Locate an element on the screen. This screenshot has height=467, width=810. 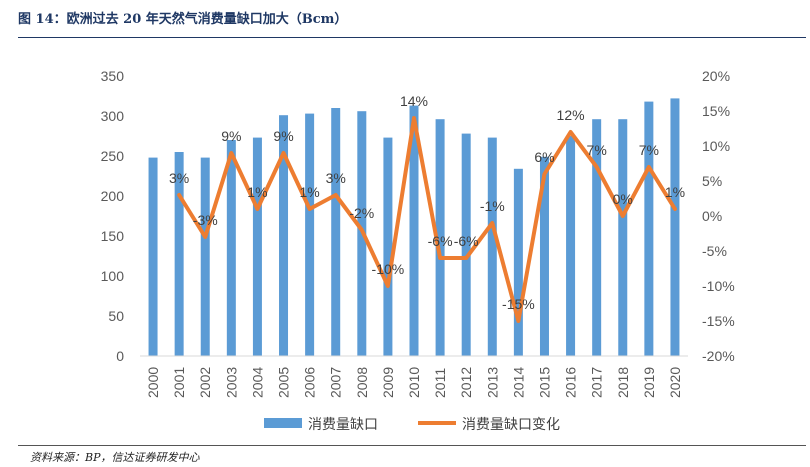
right-tick-label: -20% is located at coordinates (718, 356).